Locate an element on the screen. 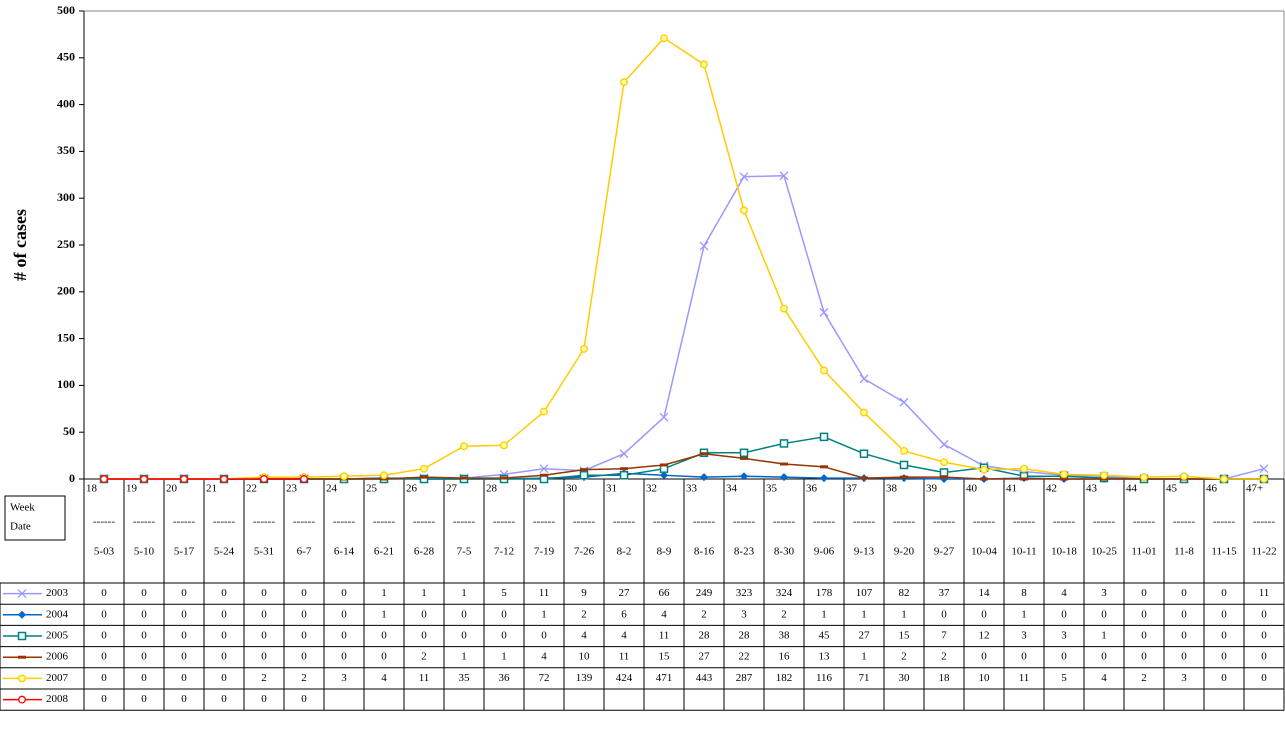 This screenshot has width=1285, height=729. legend-label: 2008 is located at coordinates (57, 699).